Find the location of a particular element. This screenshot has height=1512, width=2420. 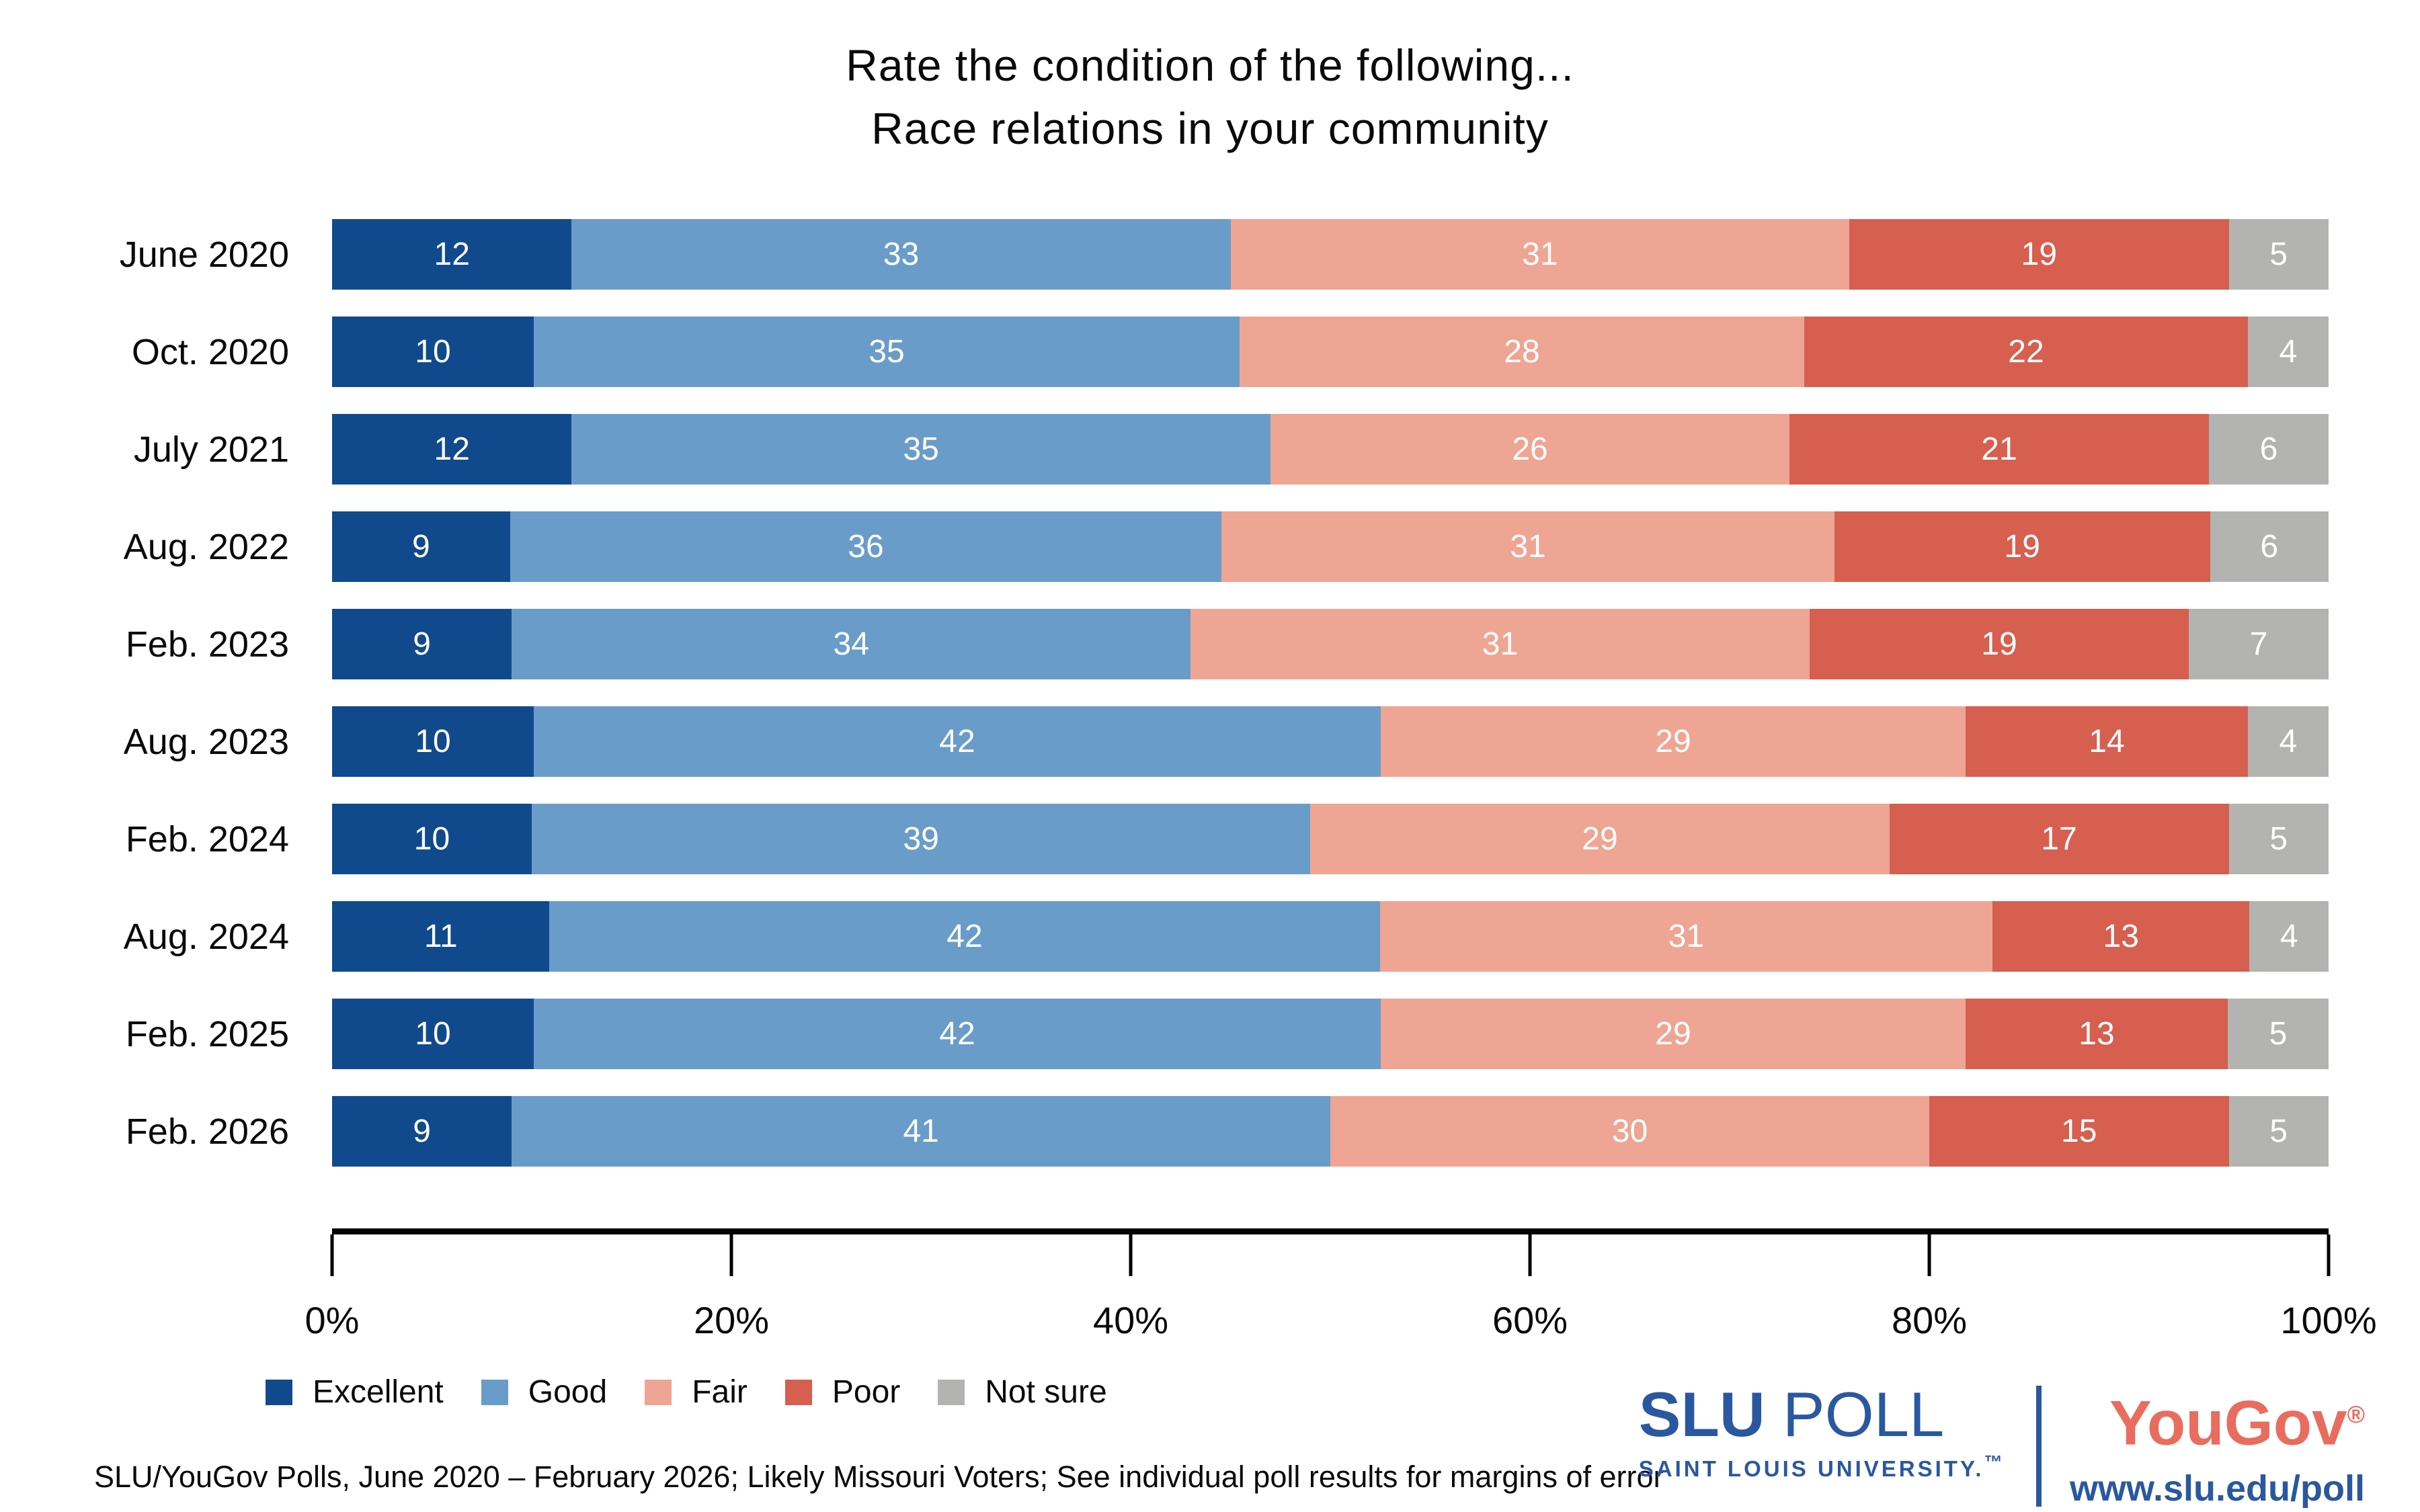

poll-word: POLL is located at coordinates (1863, 1414).